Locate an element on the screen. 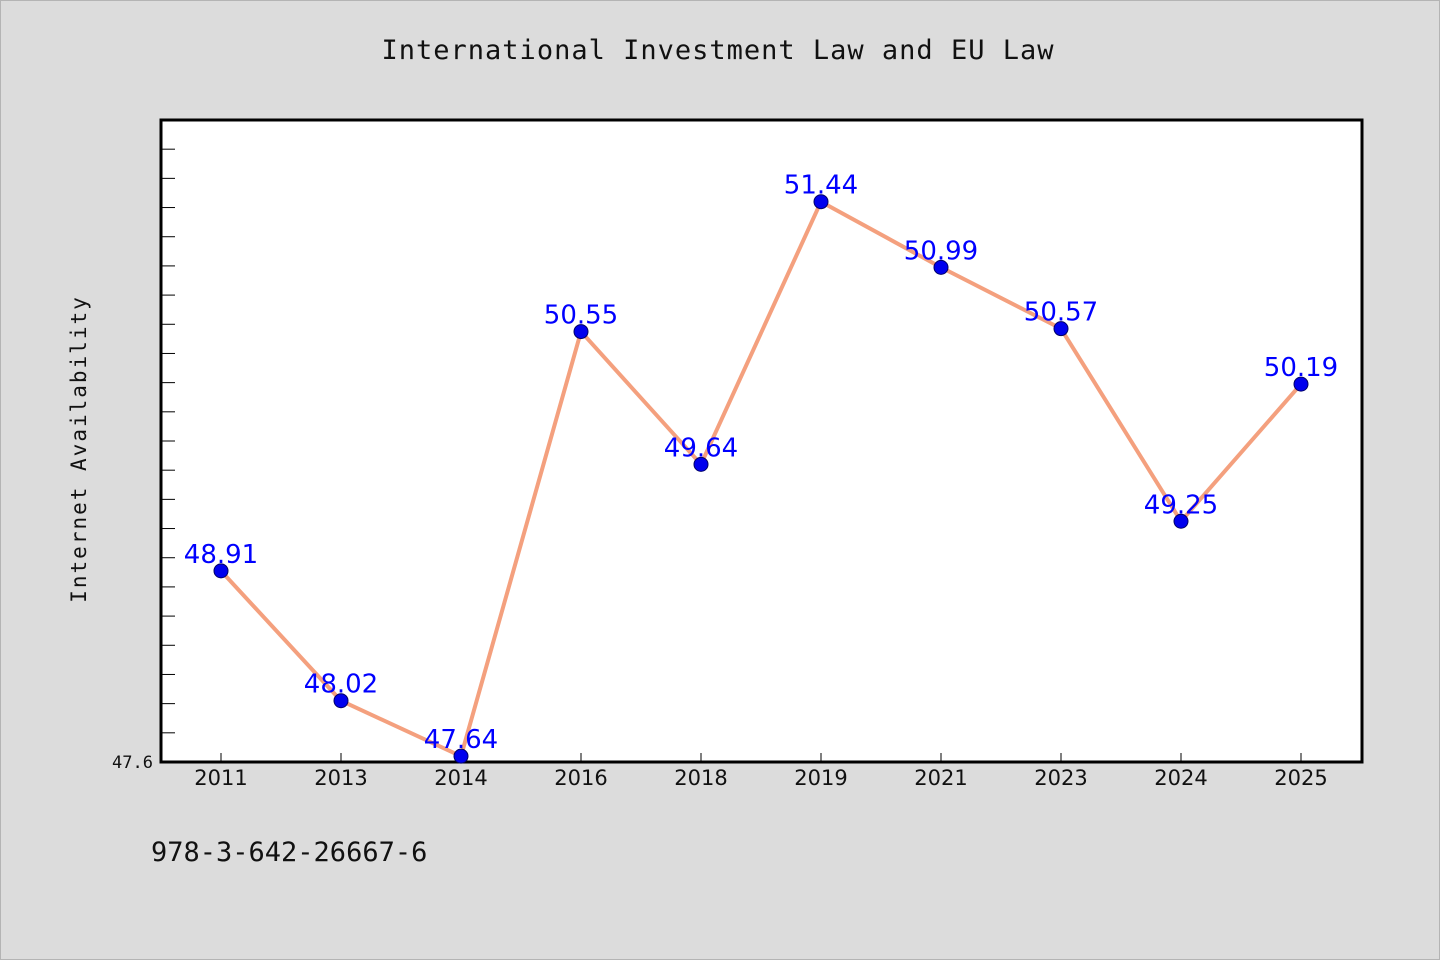 This screenshot has width=1440, height=960. x-tick-label: 2016 is located at coordinates (580, 778).